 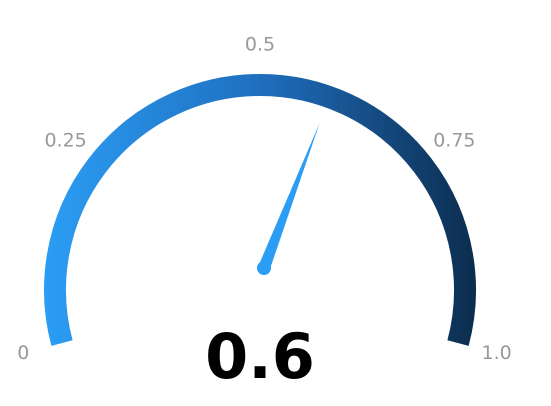 What do you see at coordinates (260, 45) in the screenshot?
I see `tick-label: 0.5` at bounding box center [260, 45].